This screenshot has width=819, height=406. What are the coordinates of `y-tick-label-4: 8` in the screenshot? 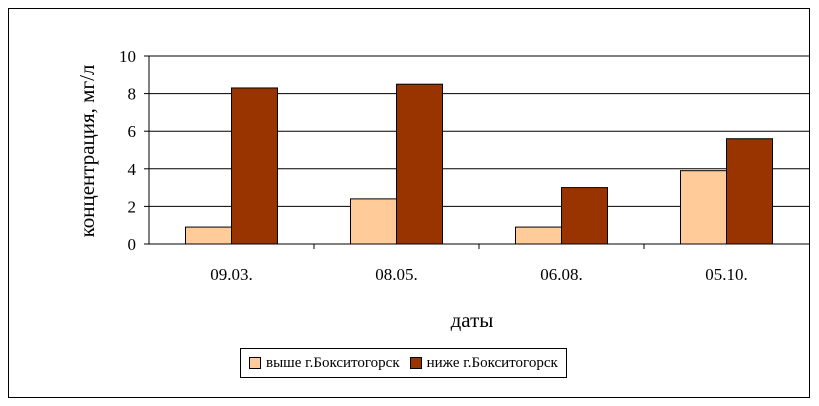 It's located at (132, 94).